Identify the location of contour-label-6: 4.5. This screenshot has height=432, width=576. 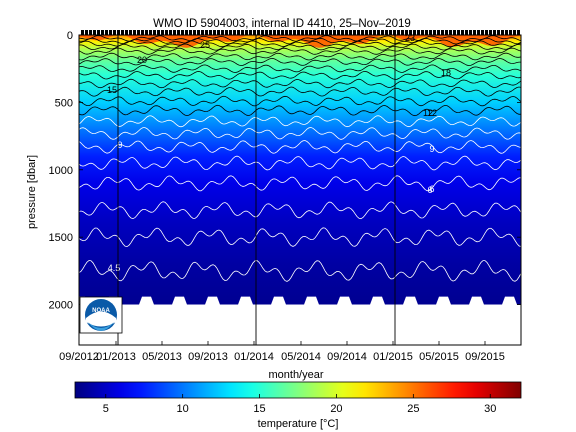
(114, 268).